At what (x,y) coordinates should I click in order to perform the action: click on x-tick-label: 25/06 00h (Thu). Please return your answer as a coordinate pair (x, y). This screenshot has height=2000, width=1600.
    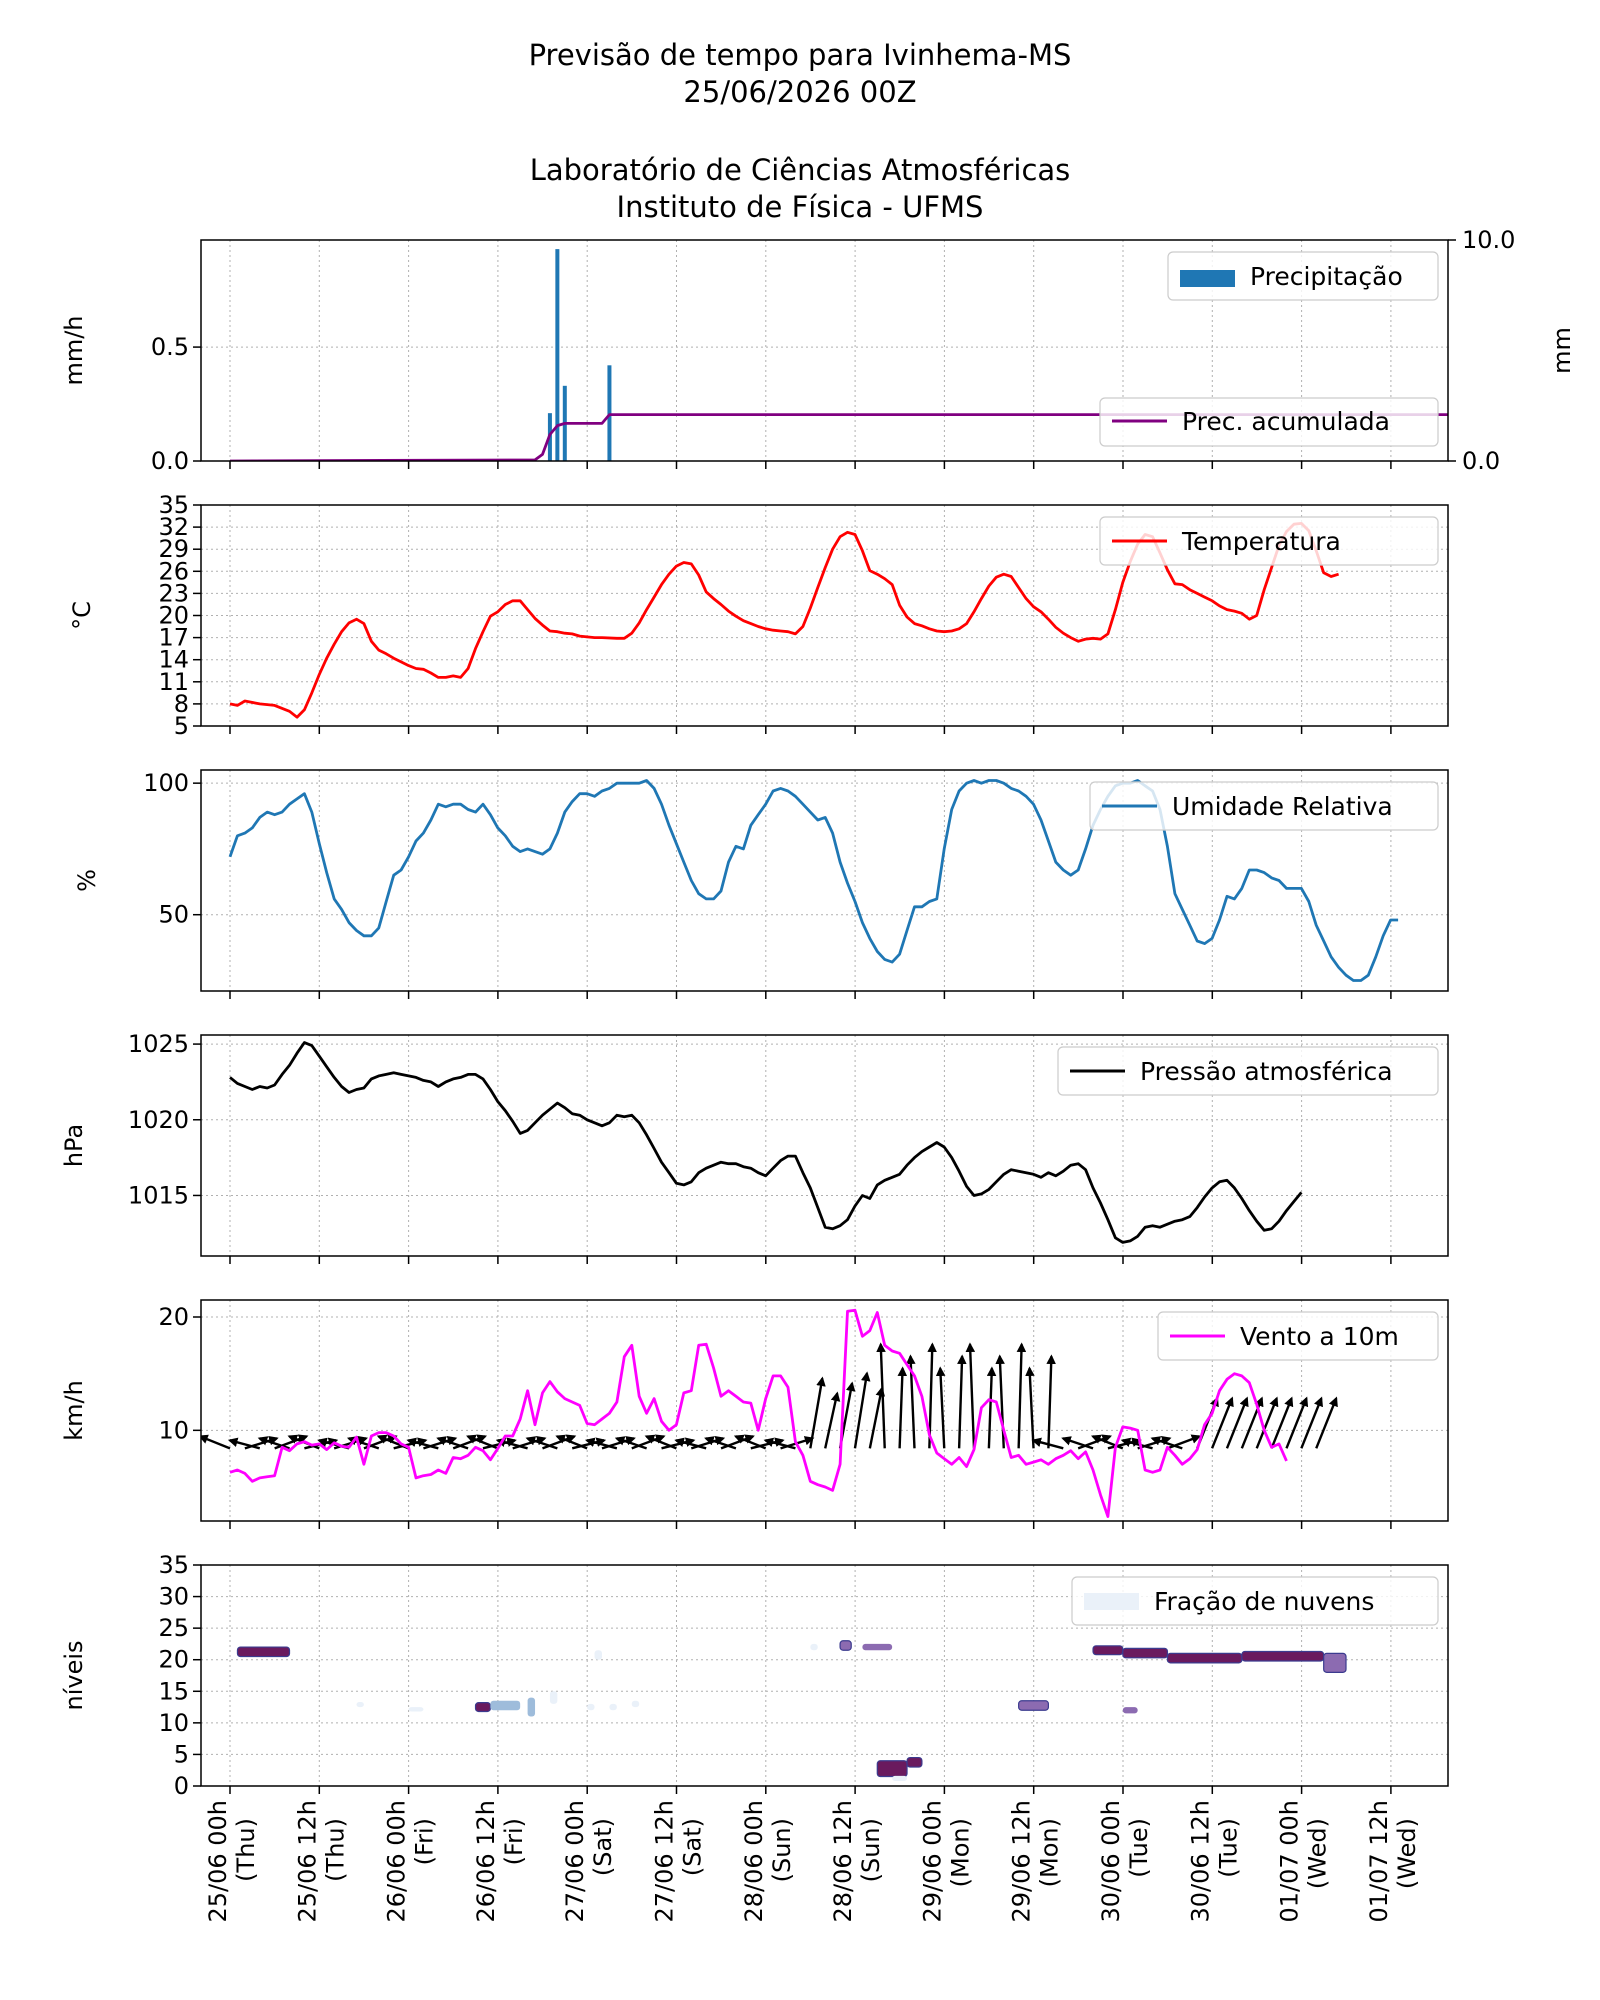
    Looking at the image, I should click on (232, 1861).